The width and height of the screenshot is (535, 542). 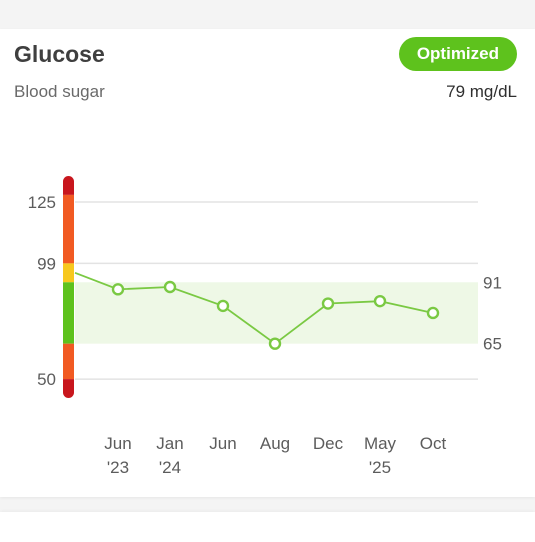 I want to click on left-tick-label: 50, so click(x=46, y=379).